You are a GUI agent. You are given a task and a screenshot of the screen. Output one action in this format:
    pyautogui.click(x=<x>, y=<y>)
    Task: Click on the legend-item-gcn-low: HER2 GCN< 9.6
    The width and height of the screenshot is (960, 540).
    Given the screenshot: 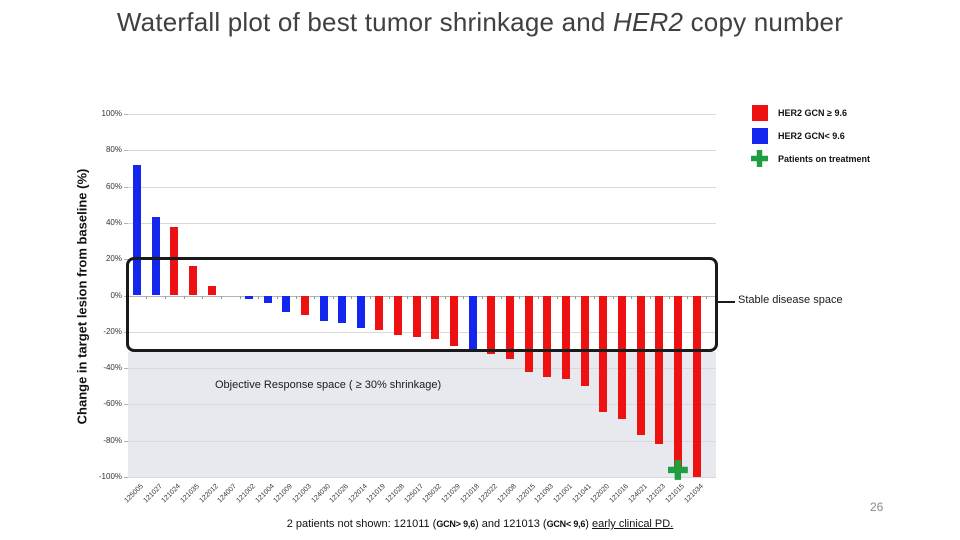 What is the action you would take?
    pyautogui.click(x=811, y=135)
    